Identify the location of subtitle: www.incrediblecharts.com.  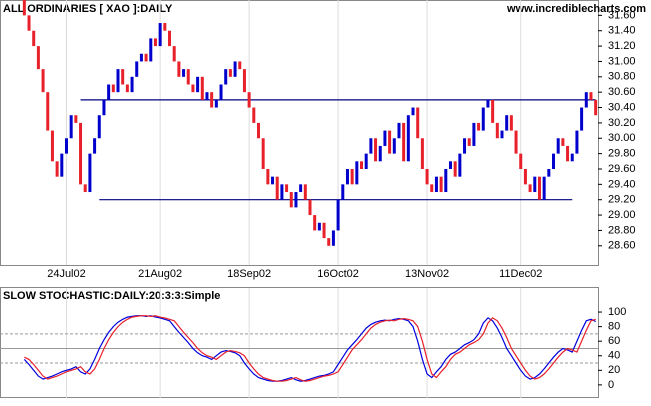
(576, 9).